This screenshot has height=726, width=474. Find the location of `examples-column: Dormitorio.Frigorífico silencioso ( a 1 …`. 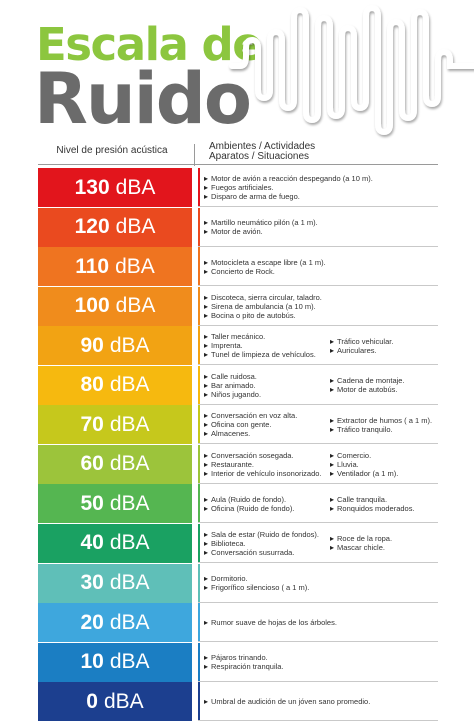

examples-column: Dormitorio.Frigorífico silencioso ( a 1 … is located at coordinates (256, 583).